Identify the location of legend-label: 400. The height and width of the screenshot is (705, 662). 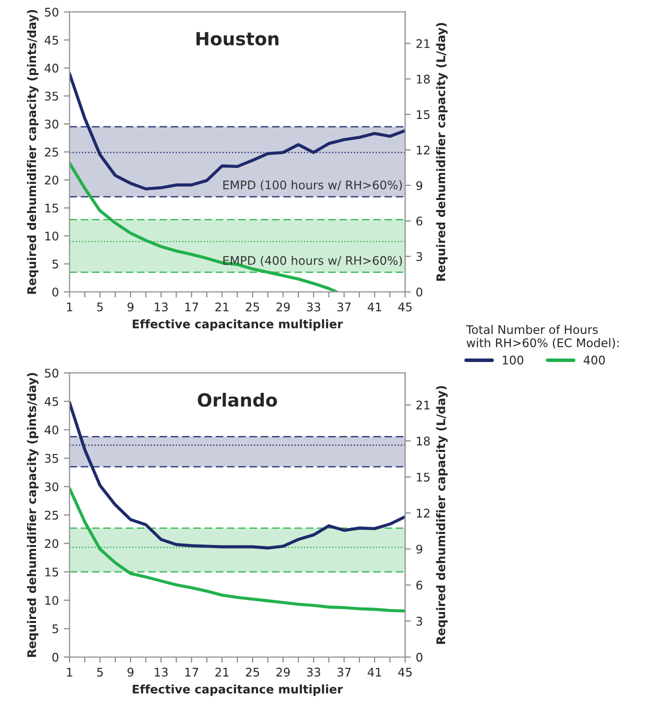
(594, 360).